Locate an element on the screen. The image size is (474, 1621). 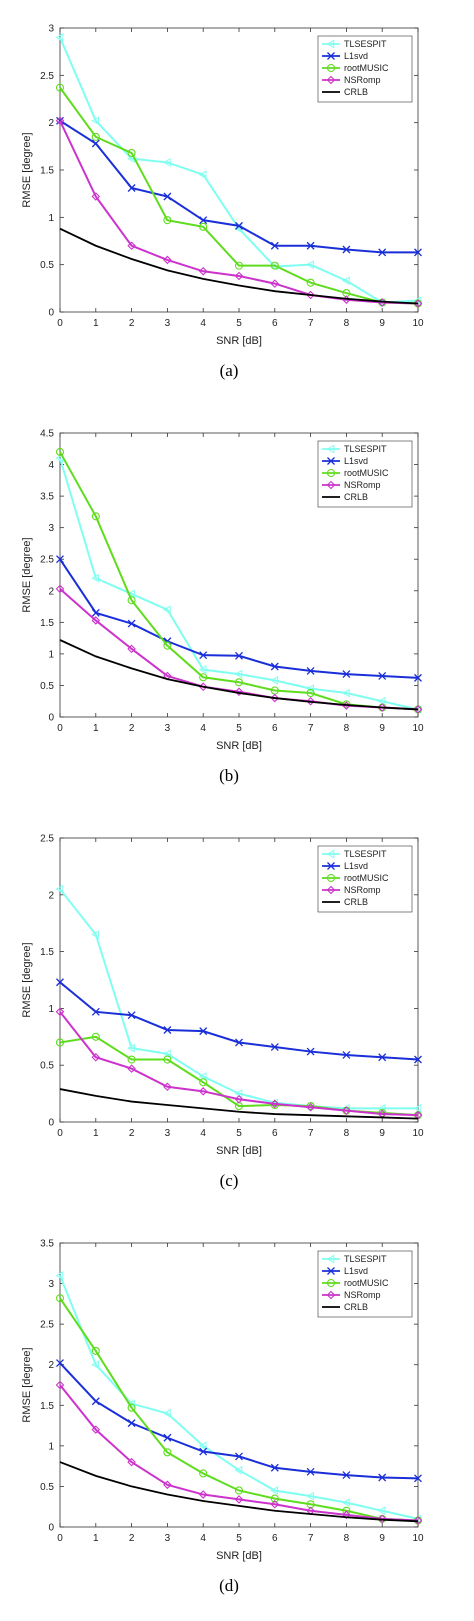
figure-caption: (b) is located at coordinates (229, 775).